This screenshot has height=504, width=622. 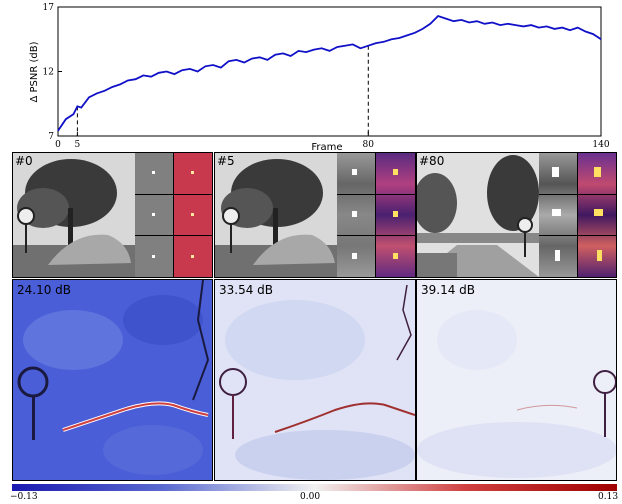 I want to click on colorbar-max-label: 0.13, so click(x=608, y=497).